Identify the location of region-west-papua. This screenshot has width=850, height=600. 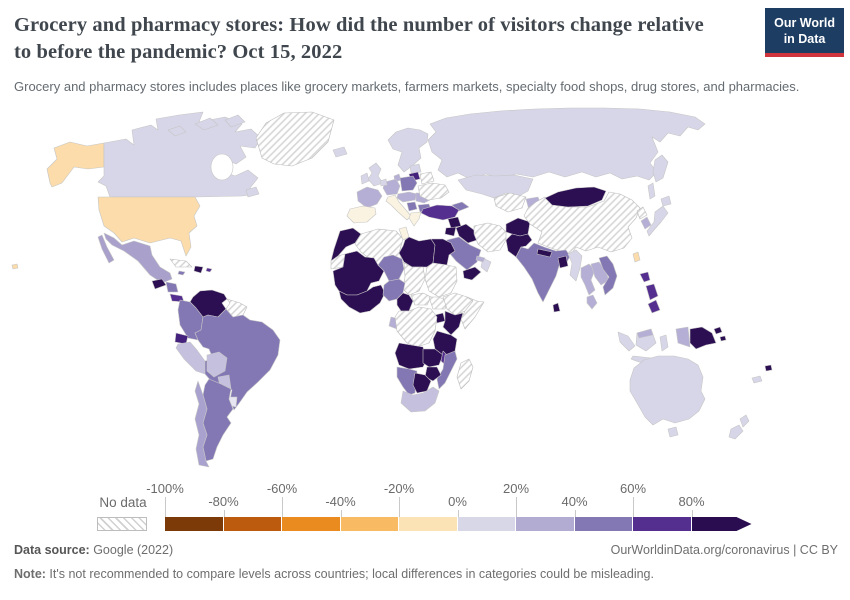
(683, 337).